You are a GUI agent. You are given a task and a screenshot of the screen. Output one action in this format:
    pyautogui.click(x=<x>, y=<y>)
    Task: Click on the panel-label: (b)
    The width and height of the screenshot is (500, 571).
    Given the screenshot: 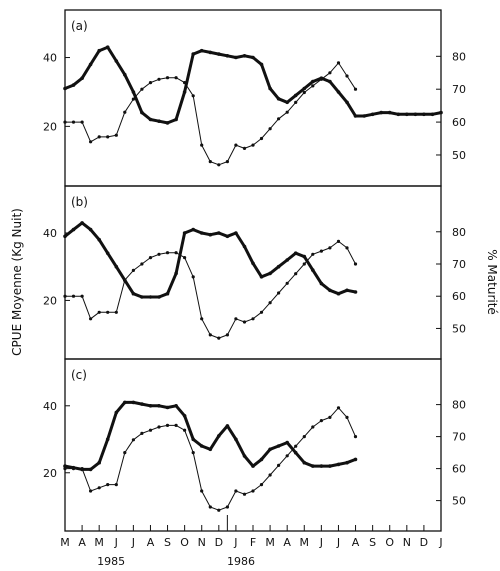 What is the action you would take?
    pyautogui.click(x=79, y=202)
    